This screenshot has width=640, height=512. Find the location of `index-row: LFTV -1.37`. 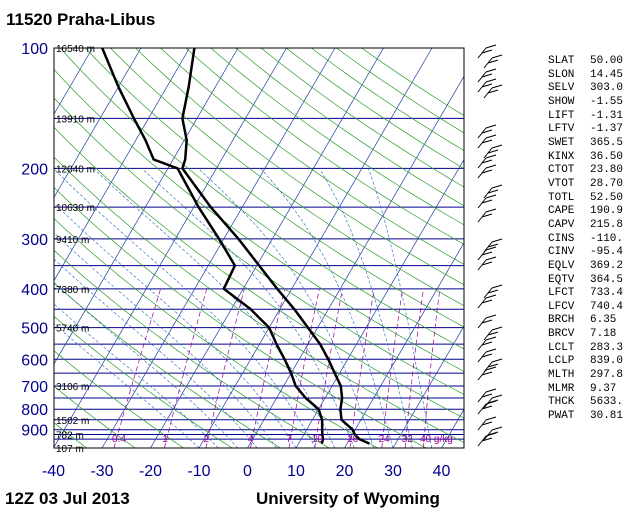

index-row: LFTV -1.37 is located at coordinates (594, 130).